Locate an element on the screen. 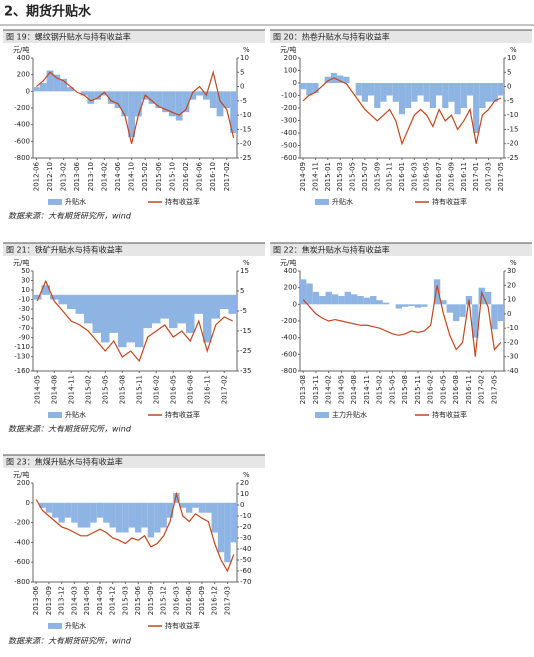 The width and height of the screenshot is (534, 657). x-tick-label: 2015-10 is located at coordinates (172, 176).